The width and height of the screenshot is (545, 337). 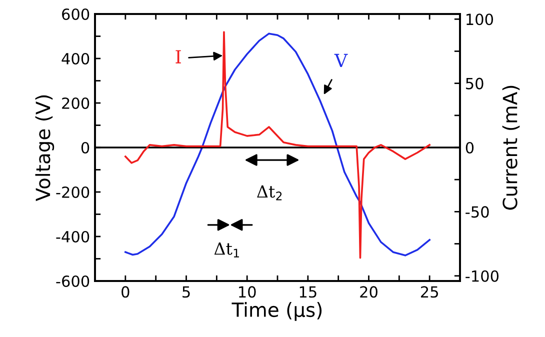 What do you see at coordinates (226, 250) in the screenshot?
I see `annotation: Δt$_{1}$` at bounding box center [226, 250].